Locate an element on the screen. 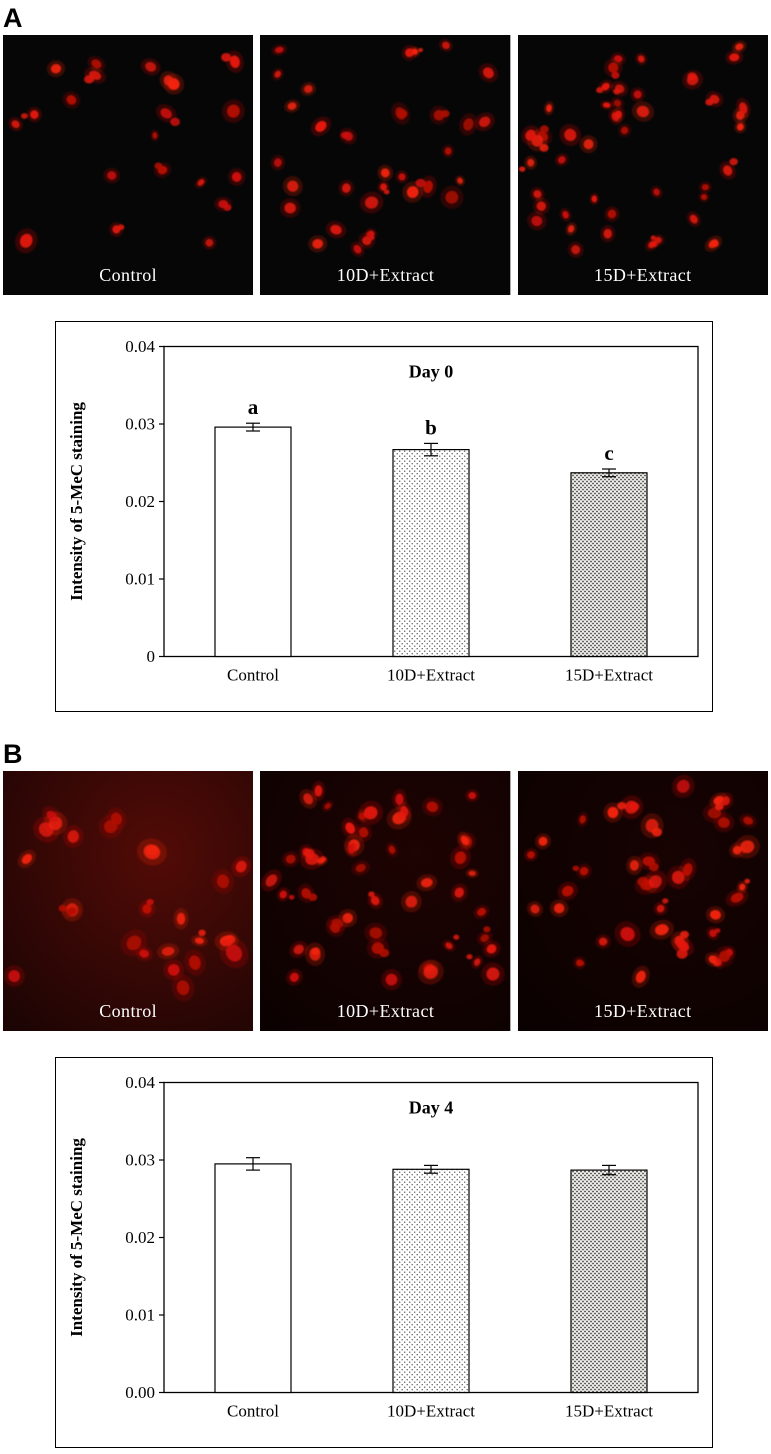 This screenshot has width=771, height=1454. micrograph-day0-10d-extract: 10D+Extract is located at coordinates (385, 165).